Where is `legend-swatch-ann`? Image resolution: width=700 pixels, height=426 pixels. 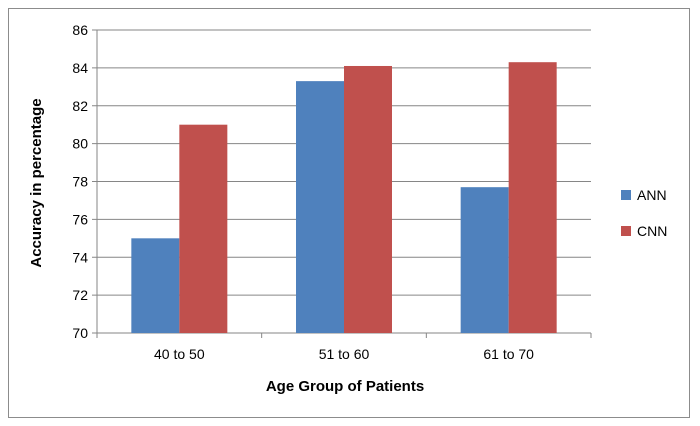
legend-swatch-ann is located at coordinates (626, 195).